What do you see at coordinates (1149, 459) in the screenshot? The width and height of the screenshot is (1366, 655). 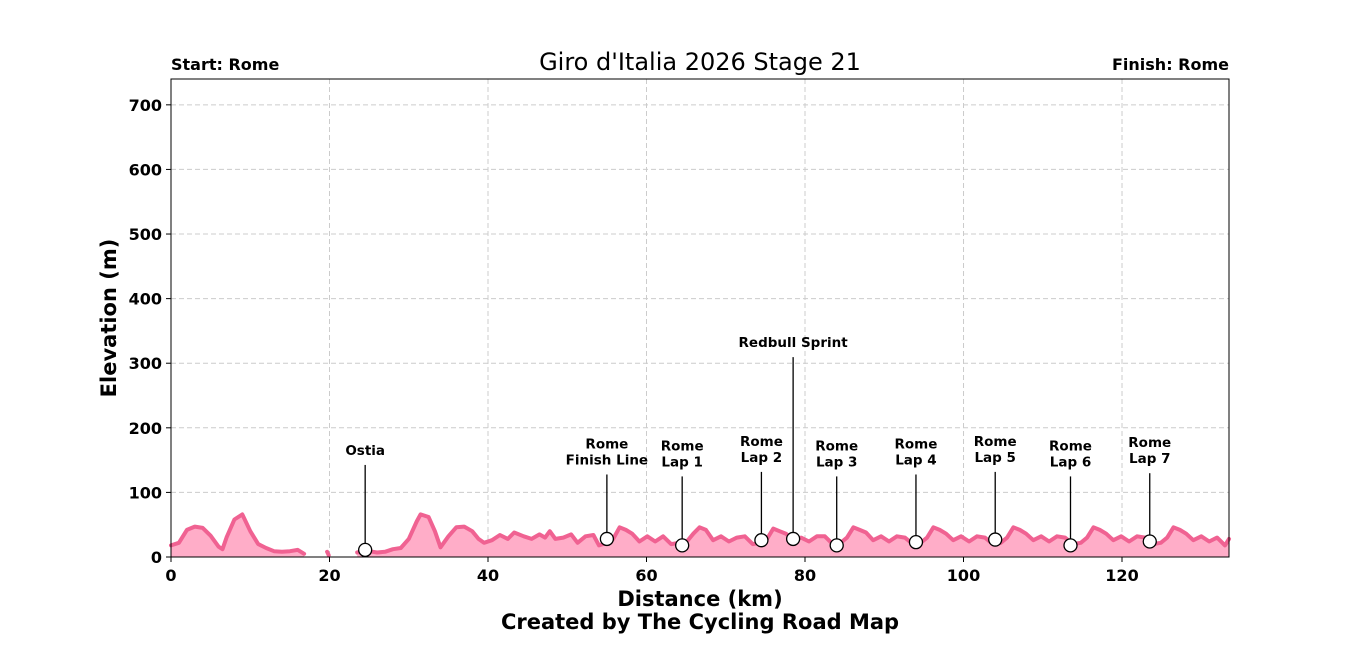 I see `annotation-label: Lap 7` at bounding box center [1149, 459].